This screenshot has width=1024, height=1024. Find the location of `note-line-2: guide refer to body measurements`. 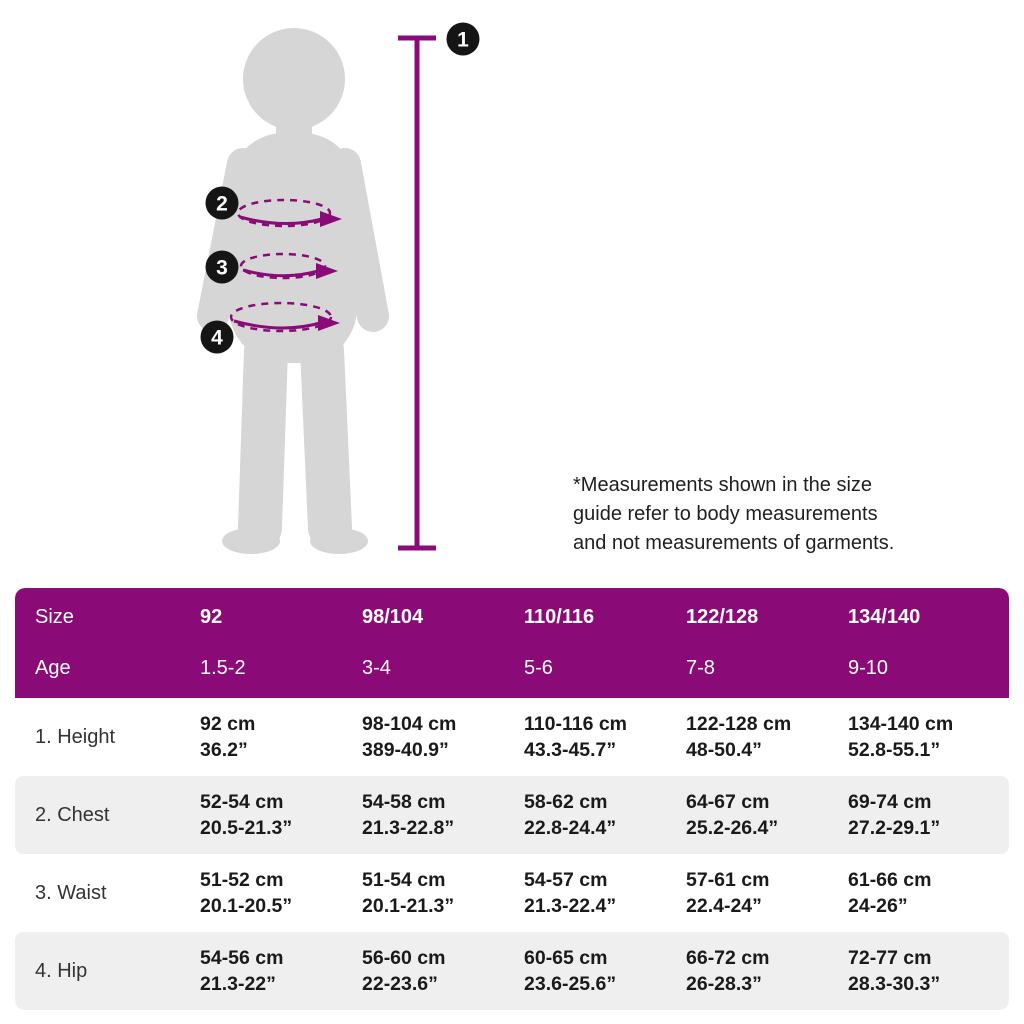

note-line-2: guide refer to body measurements is located at coordinates (725, 514).